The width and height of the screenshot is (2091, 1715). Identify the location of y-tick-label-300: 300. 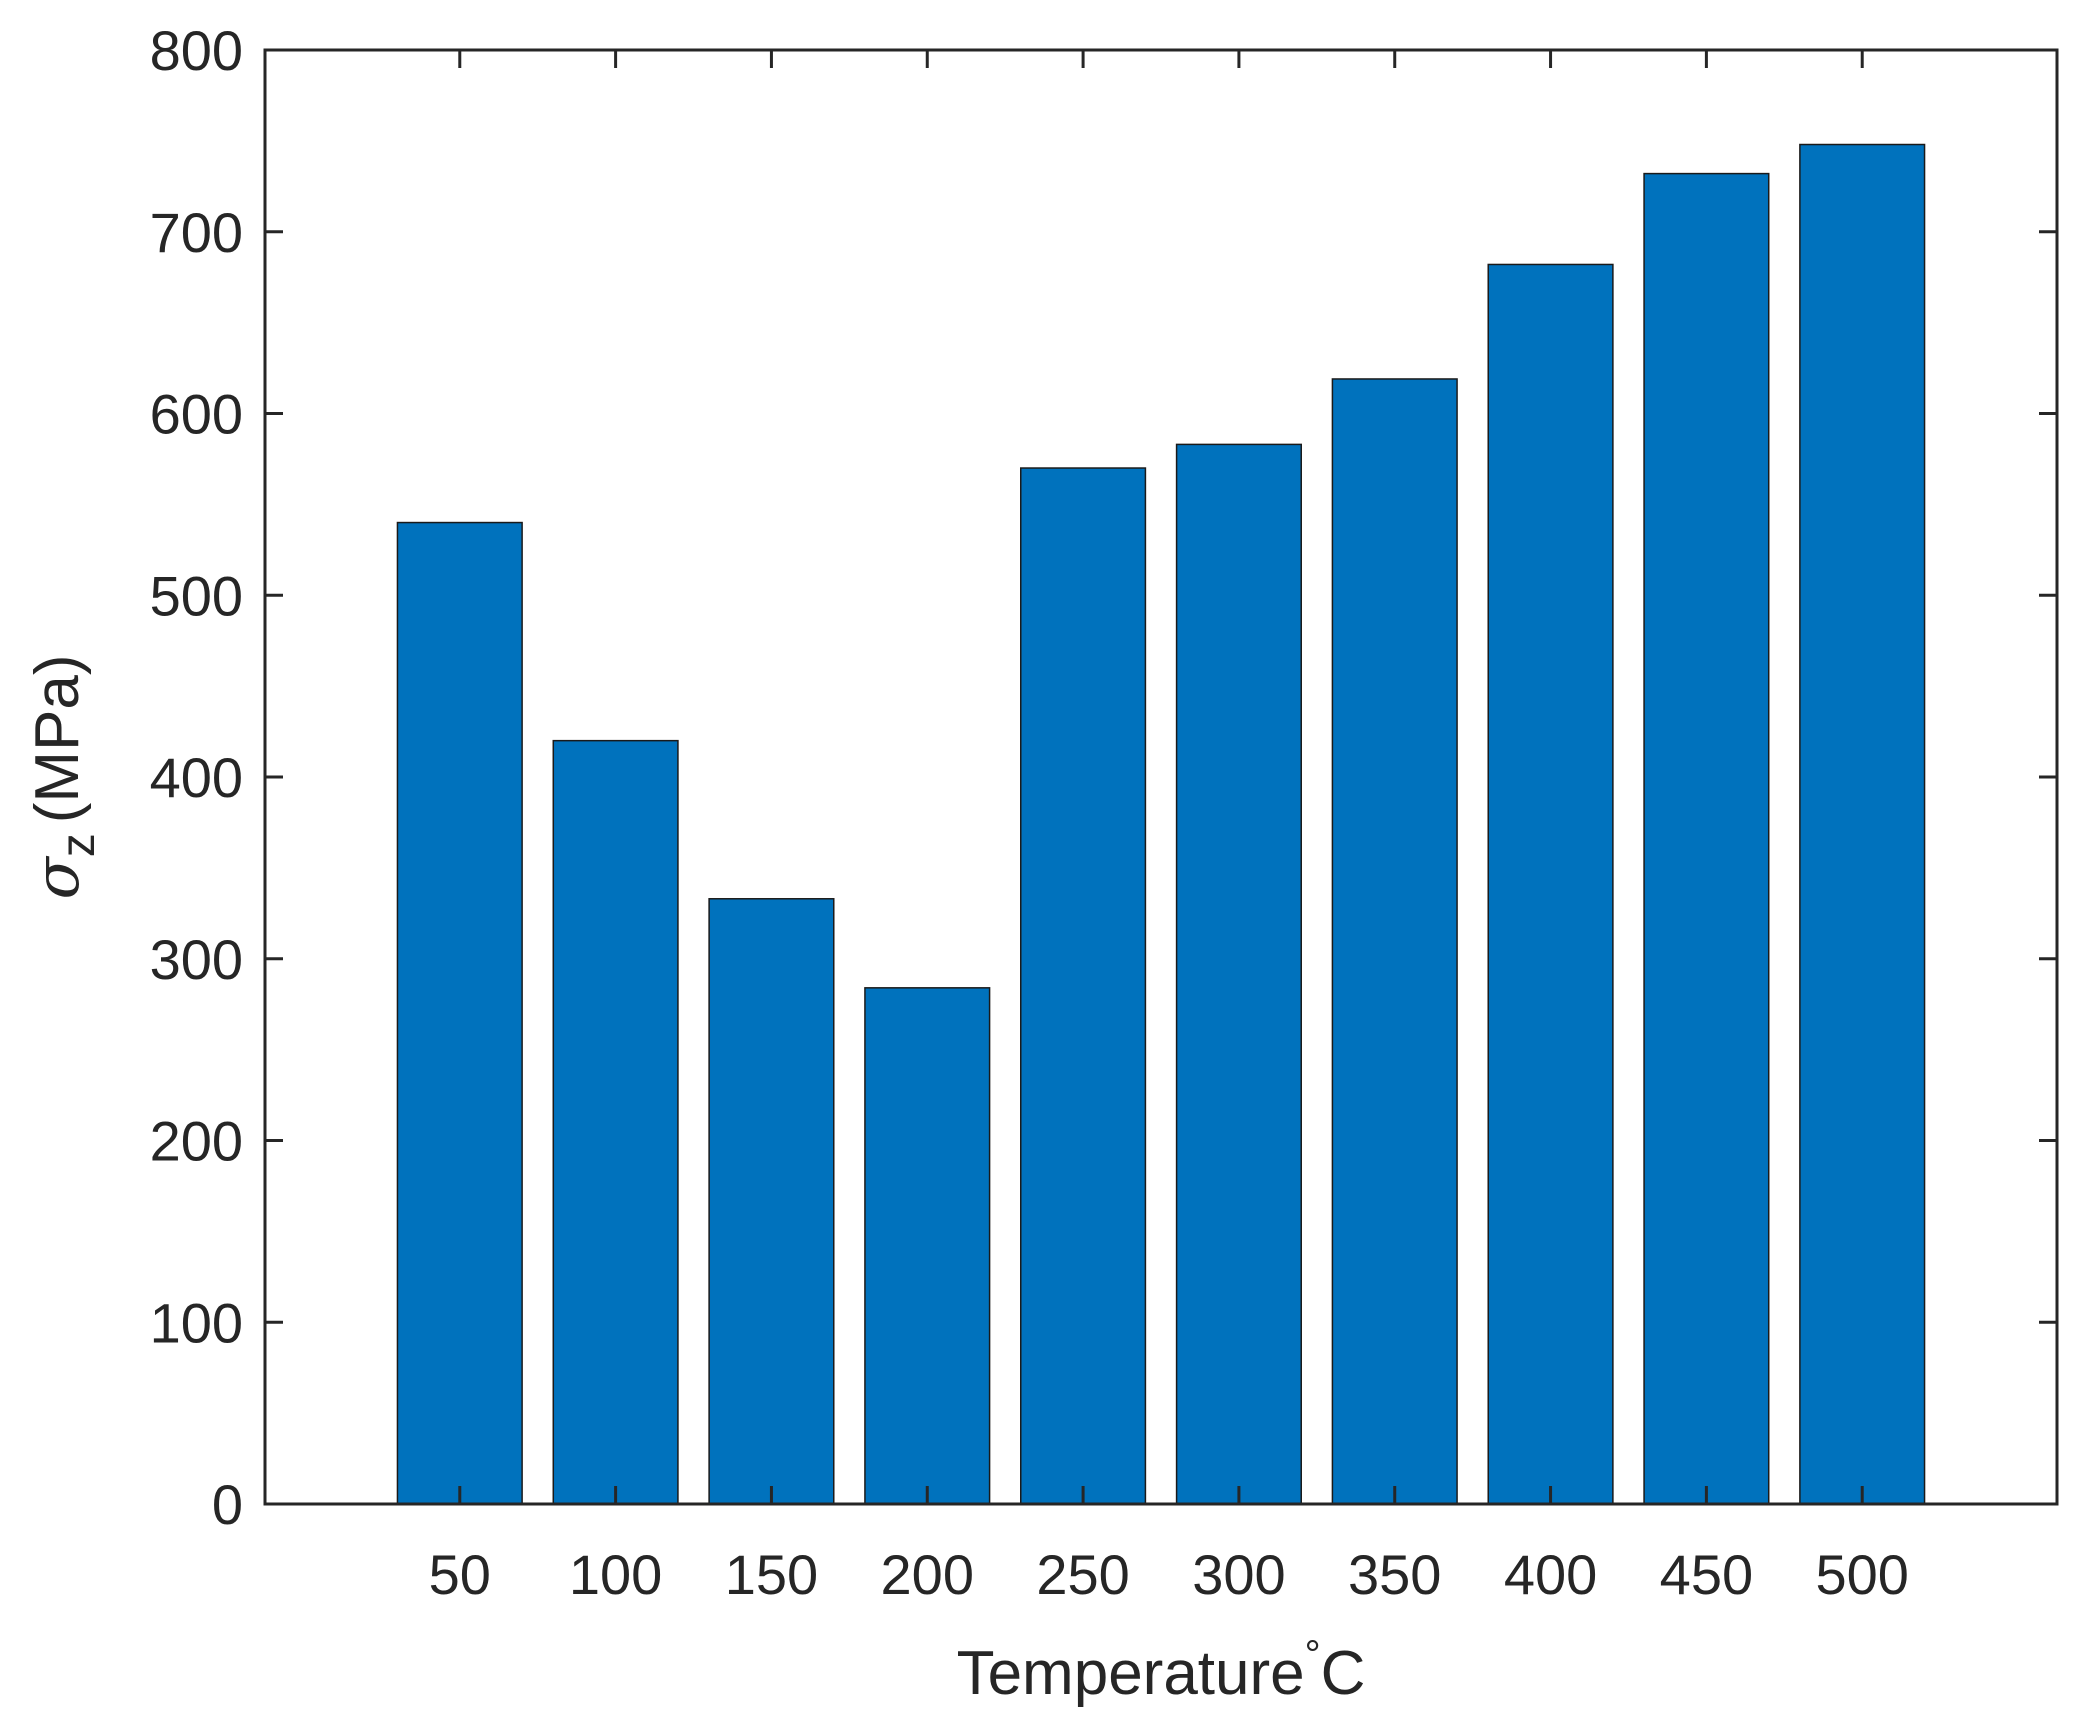
(196, 959).